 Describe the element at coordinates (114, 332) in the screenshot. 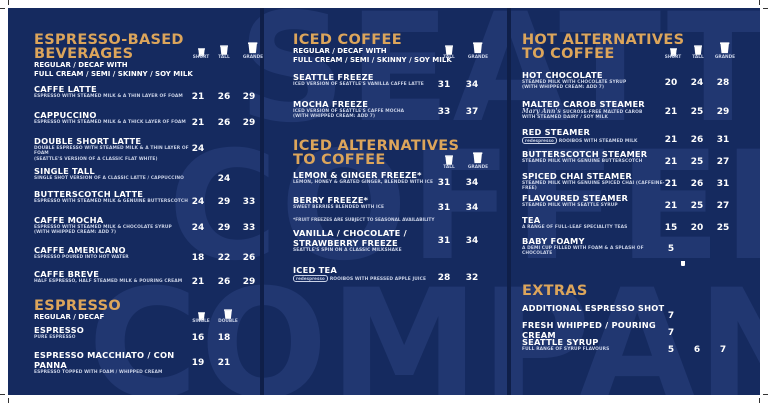

I see `menu-item: ESPRESSO PURE ESPRESSO` at that location.